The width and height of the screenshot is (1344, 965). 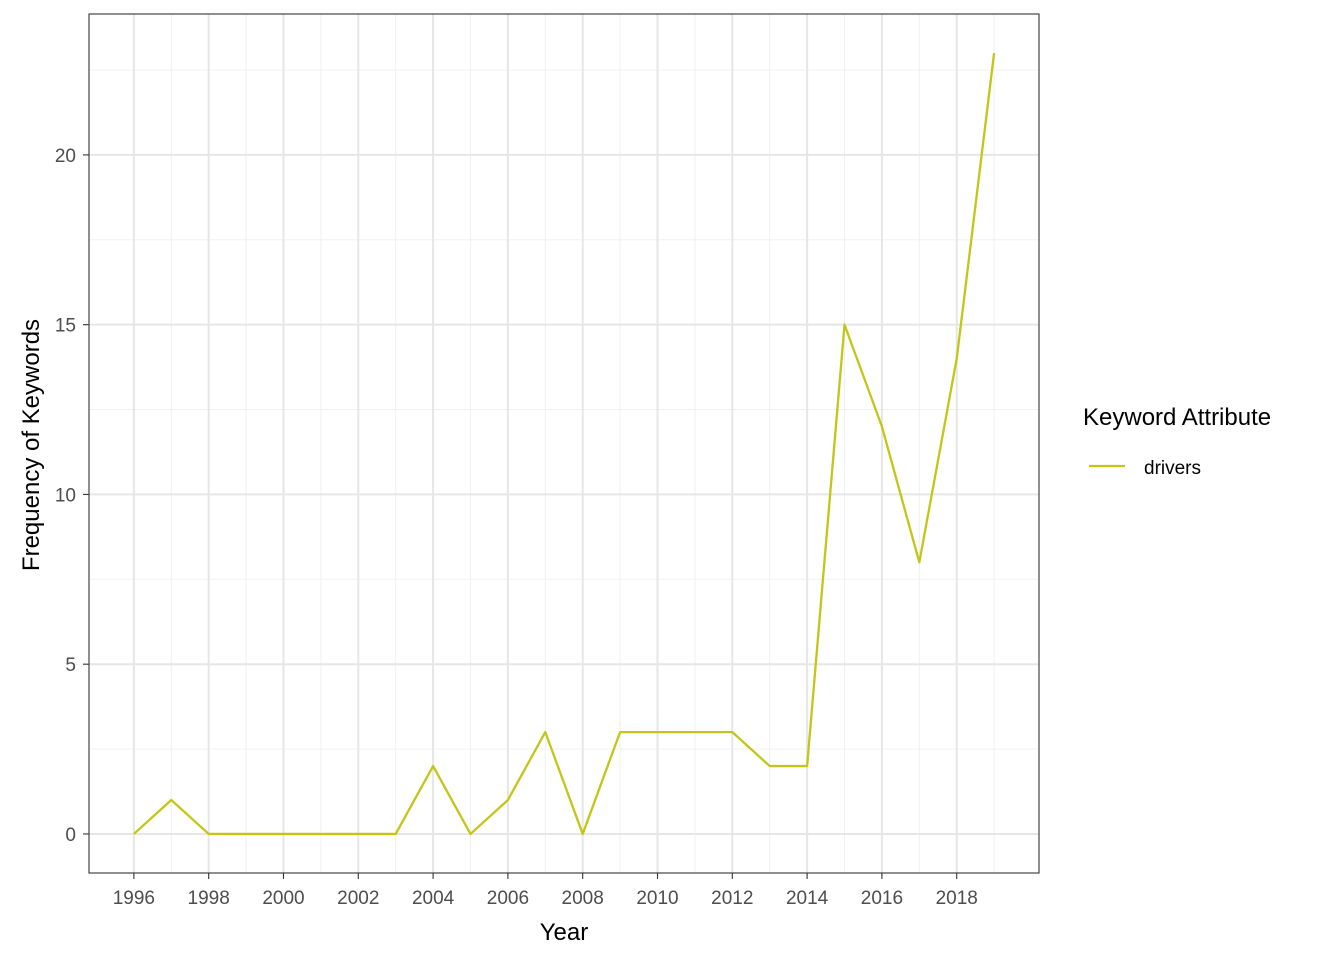 I want to click on y-axis-title: Frequency of Keywords, so click(x=31, y=445).